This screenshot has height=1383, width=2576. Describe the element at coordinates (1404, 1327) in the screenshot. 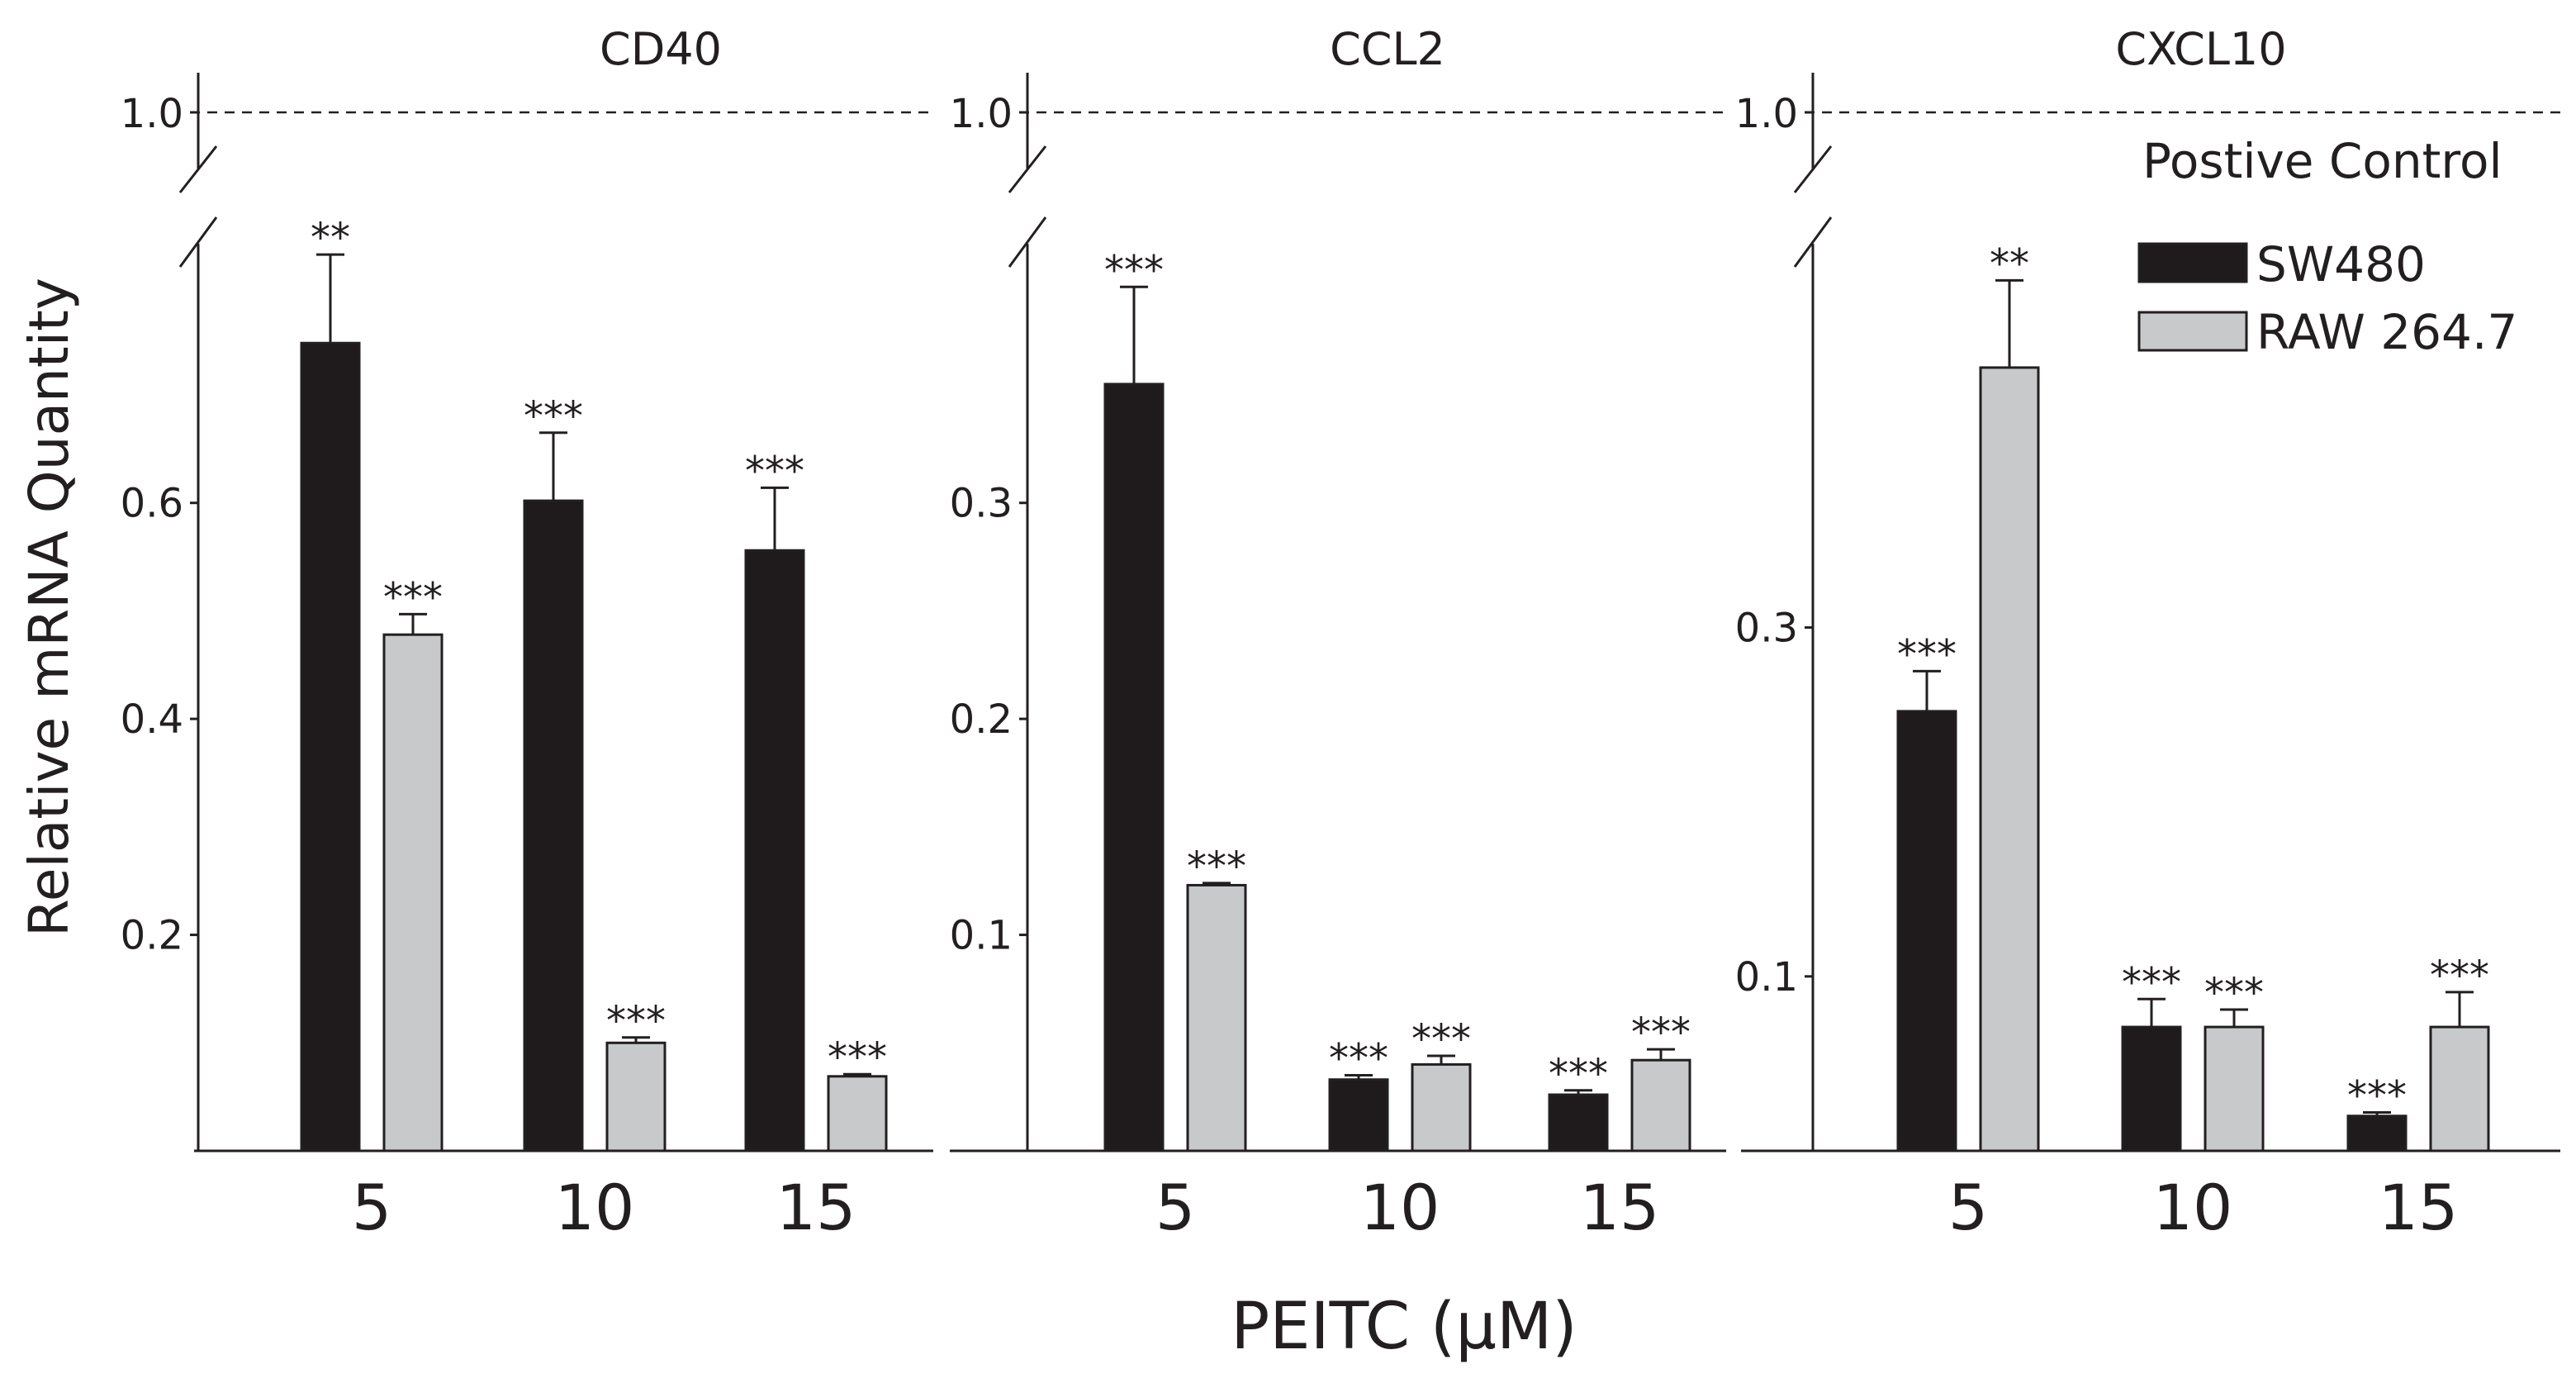

I see `x-axis-label: PEITC (μM)` at that location.